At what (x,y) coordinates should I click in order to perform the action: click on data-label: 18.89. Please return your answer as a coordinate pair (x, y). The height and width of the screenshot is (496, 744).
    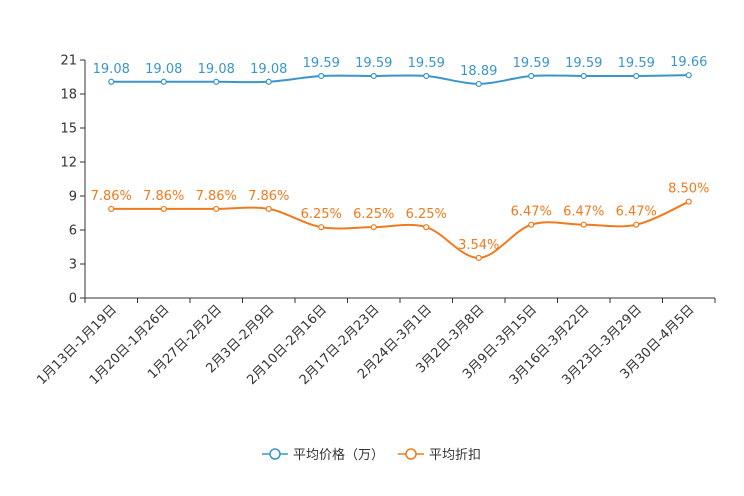
    Looking at the image, I should click on (478, 71).